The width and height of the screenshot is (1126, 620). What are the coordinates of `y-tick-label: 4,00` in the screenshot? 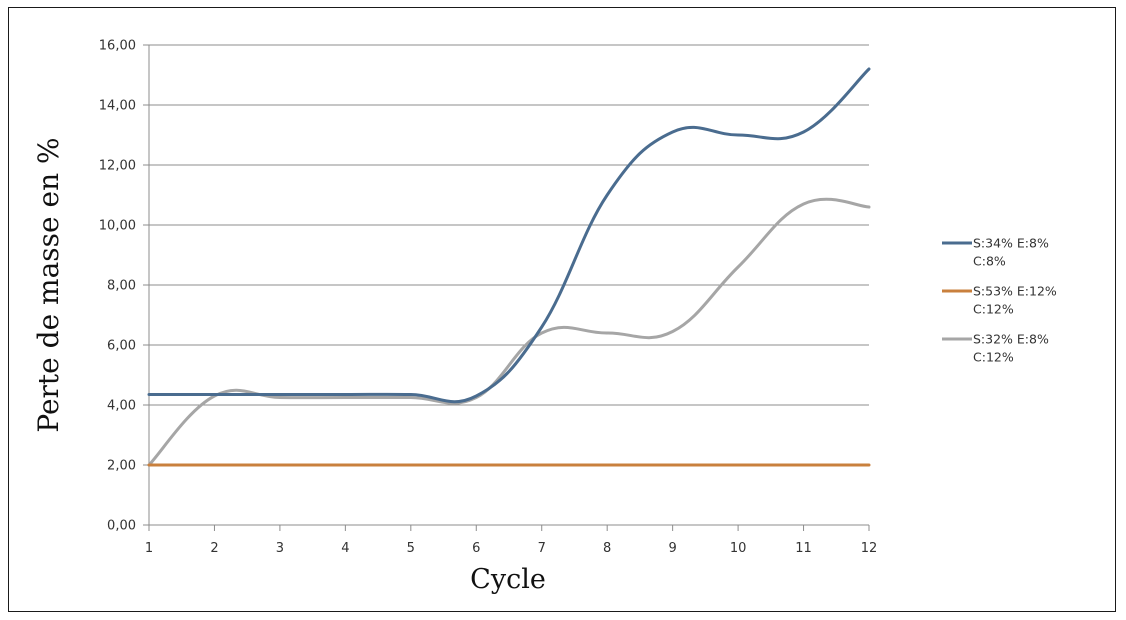 It's located at (121, 406).